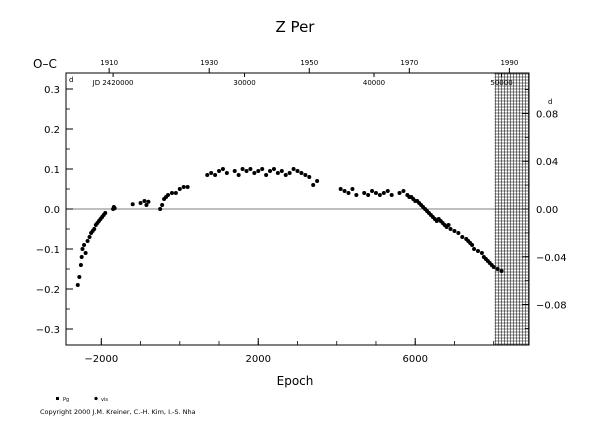 This screenshot has height=425, width=590. What do you see at coordinates (82, 399) in the screenshot?
I see `legend: Pg vis` at bounding box center [82, 399].